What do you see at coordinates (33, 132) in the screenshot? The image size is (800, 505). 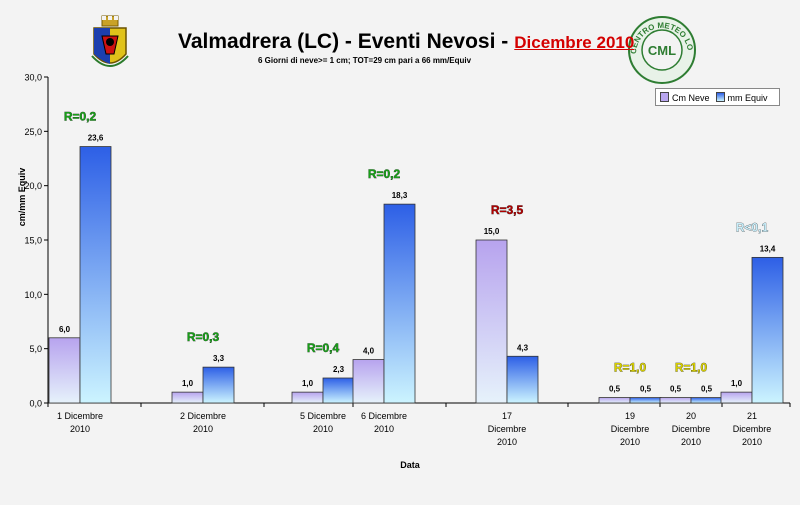 I see `y-tick-label: 25,0` at bounding box center [33, 132].